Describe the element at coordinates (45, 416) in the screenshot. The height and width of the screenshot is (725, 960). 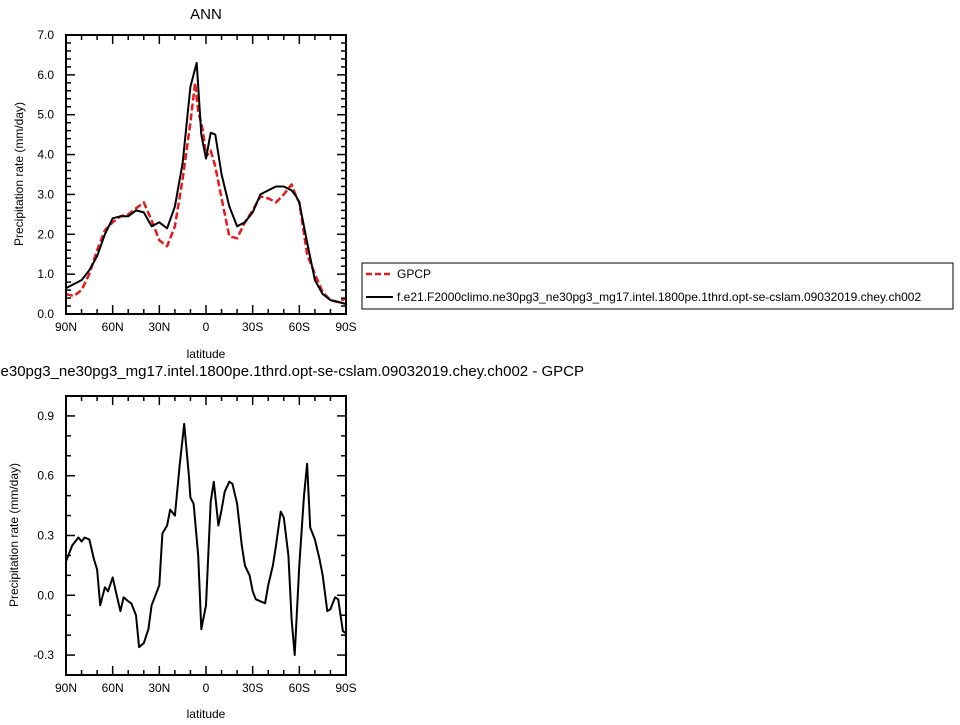
I see `bottom-y-tick-label: 0.9` at that location.